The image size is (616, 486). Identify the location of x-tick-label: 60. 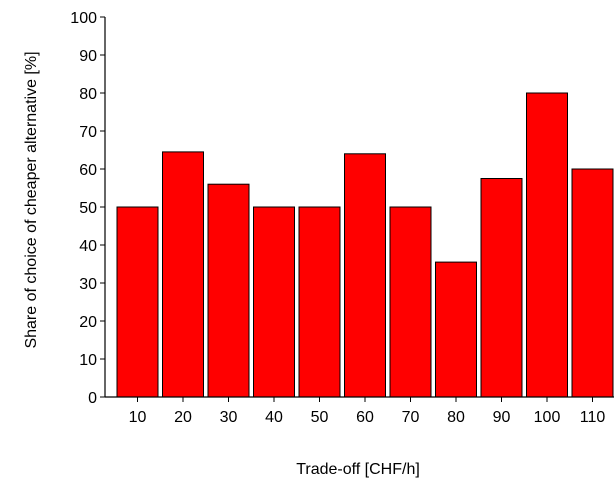
(365, 417).